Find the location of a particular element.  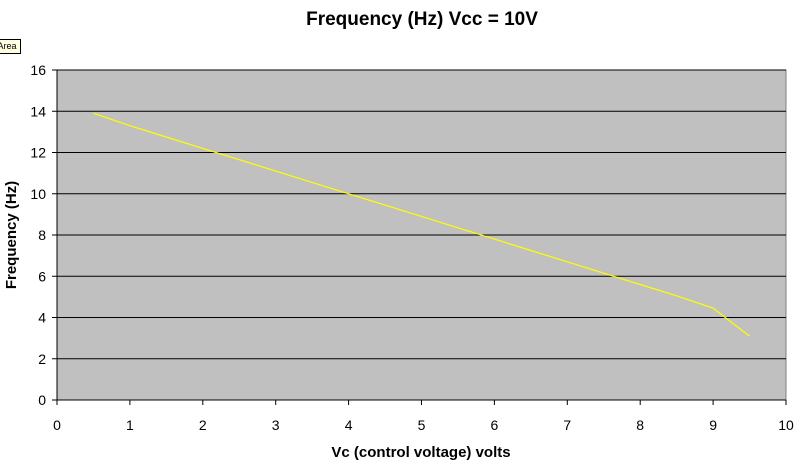

x-tick-label: 8 is located at coordinates (640, 425).